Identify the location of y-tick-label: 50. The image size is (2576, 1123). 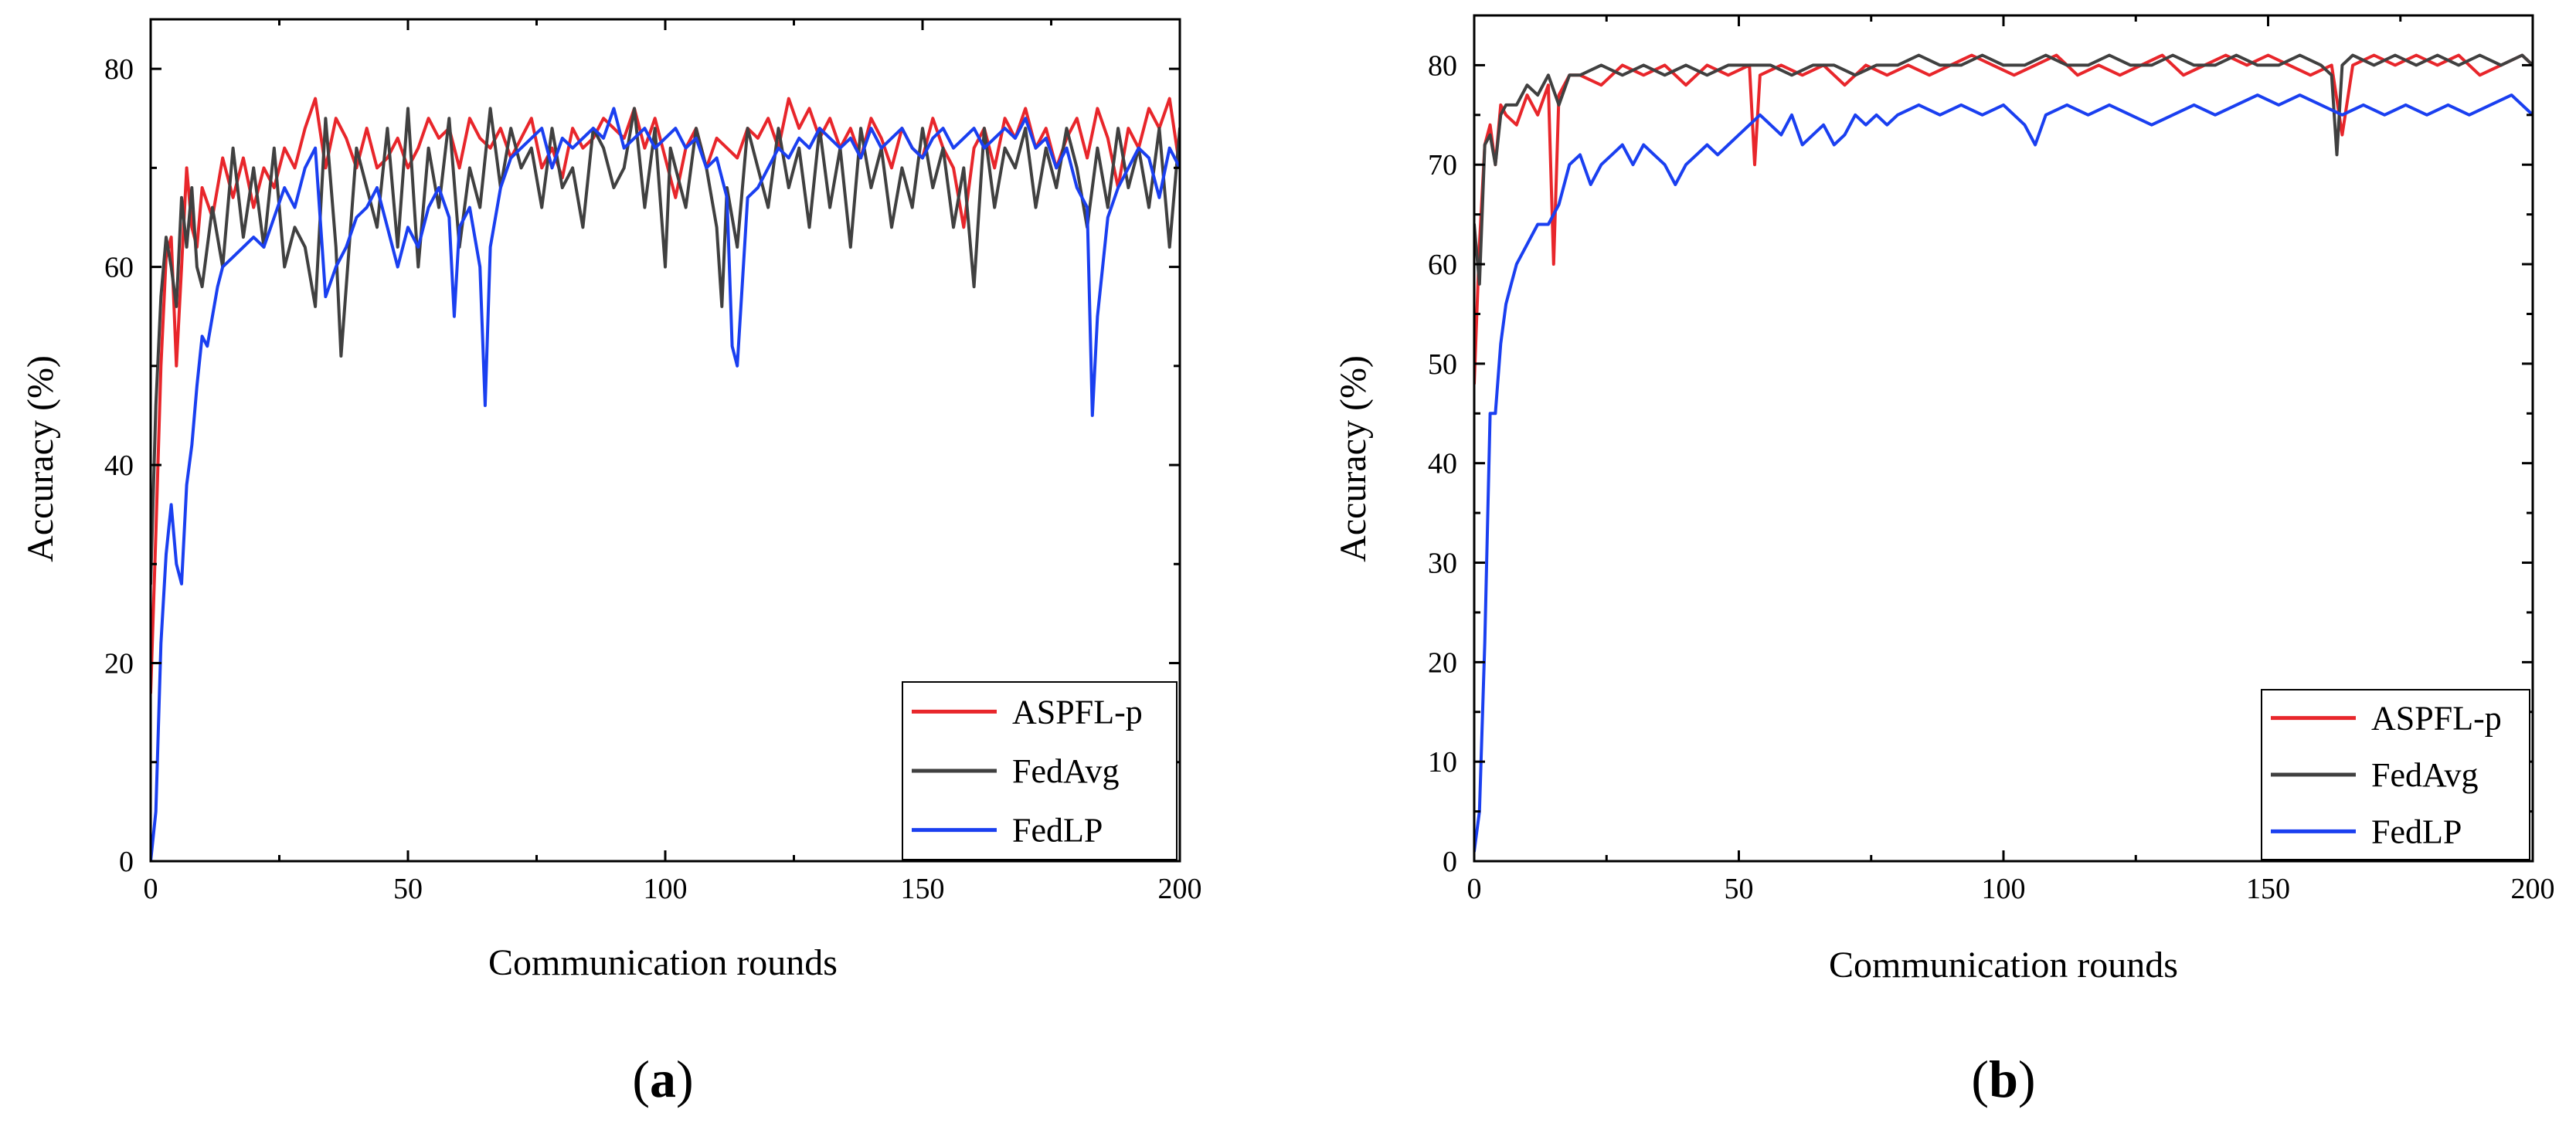
(1442, 364).